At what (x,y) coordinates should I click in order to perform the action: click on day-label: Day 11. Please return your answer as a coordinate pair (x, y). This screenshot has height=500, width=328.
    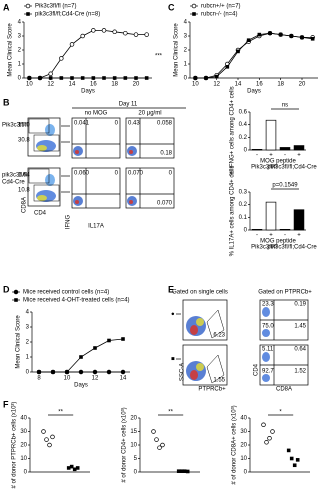
    Looking at the image, I should click on (128, 105).